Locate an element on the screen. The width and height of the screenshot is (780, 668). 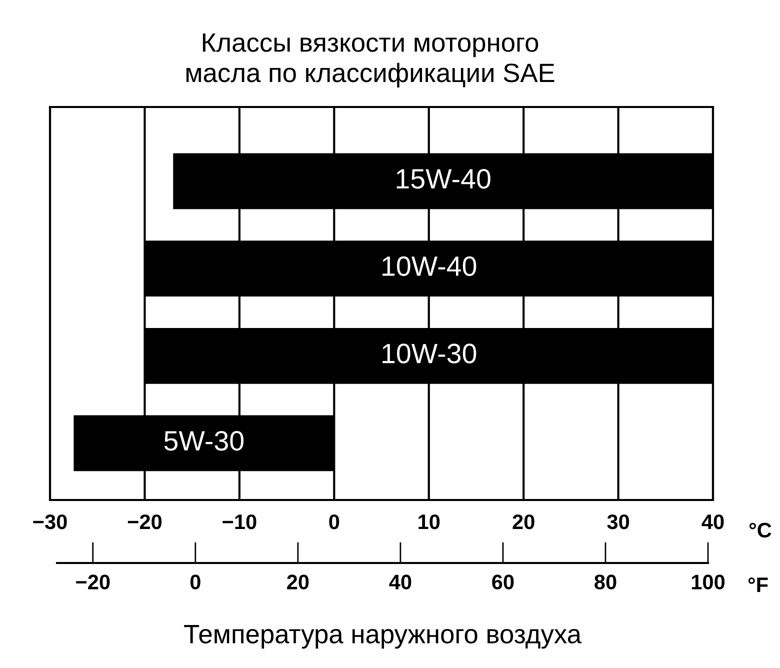
x2-tick-label: 80 is located at coordinates (605, 582).